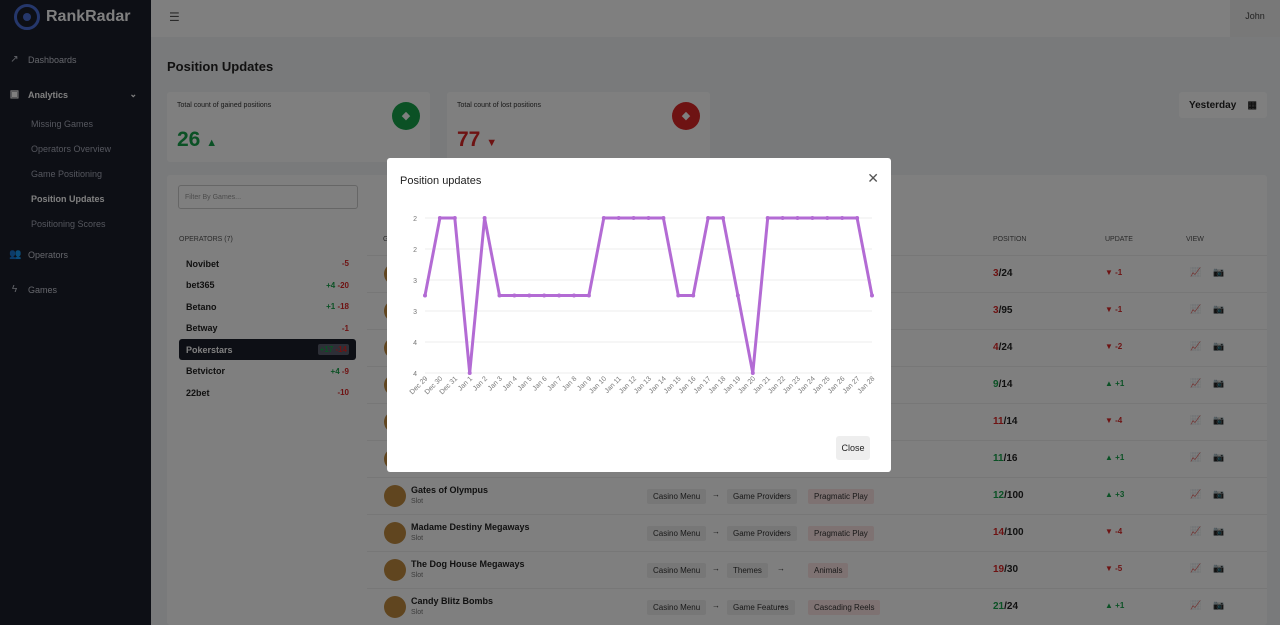 This screenshot has width=1280, height=625. I want to click on x-tick-label: Jan 6, so click(540, 383).